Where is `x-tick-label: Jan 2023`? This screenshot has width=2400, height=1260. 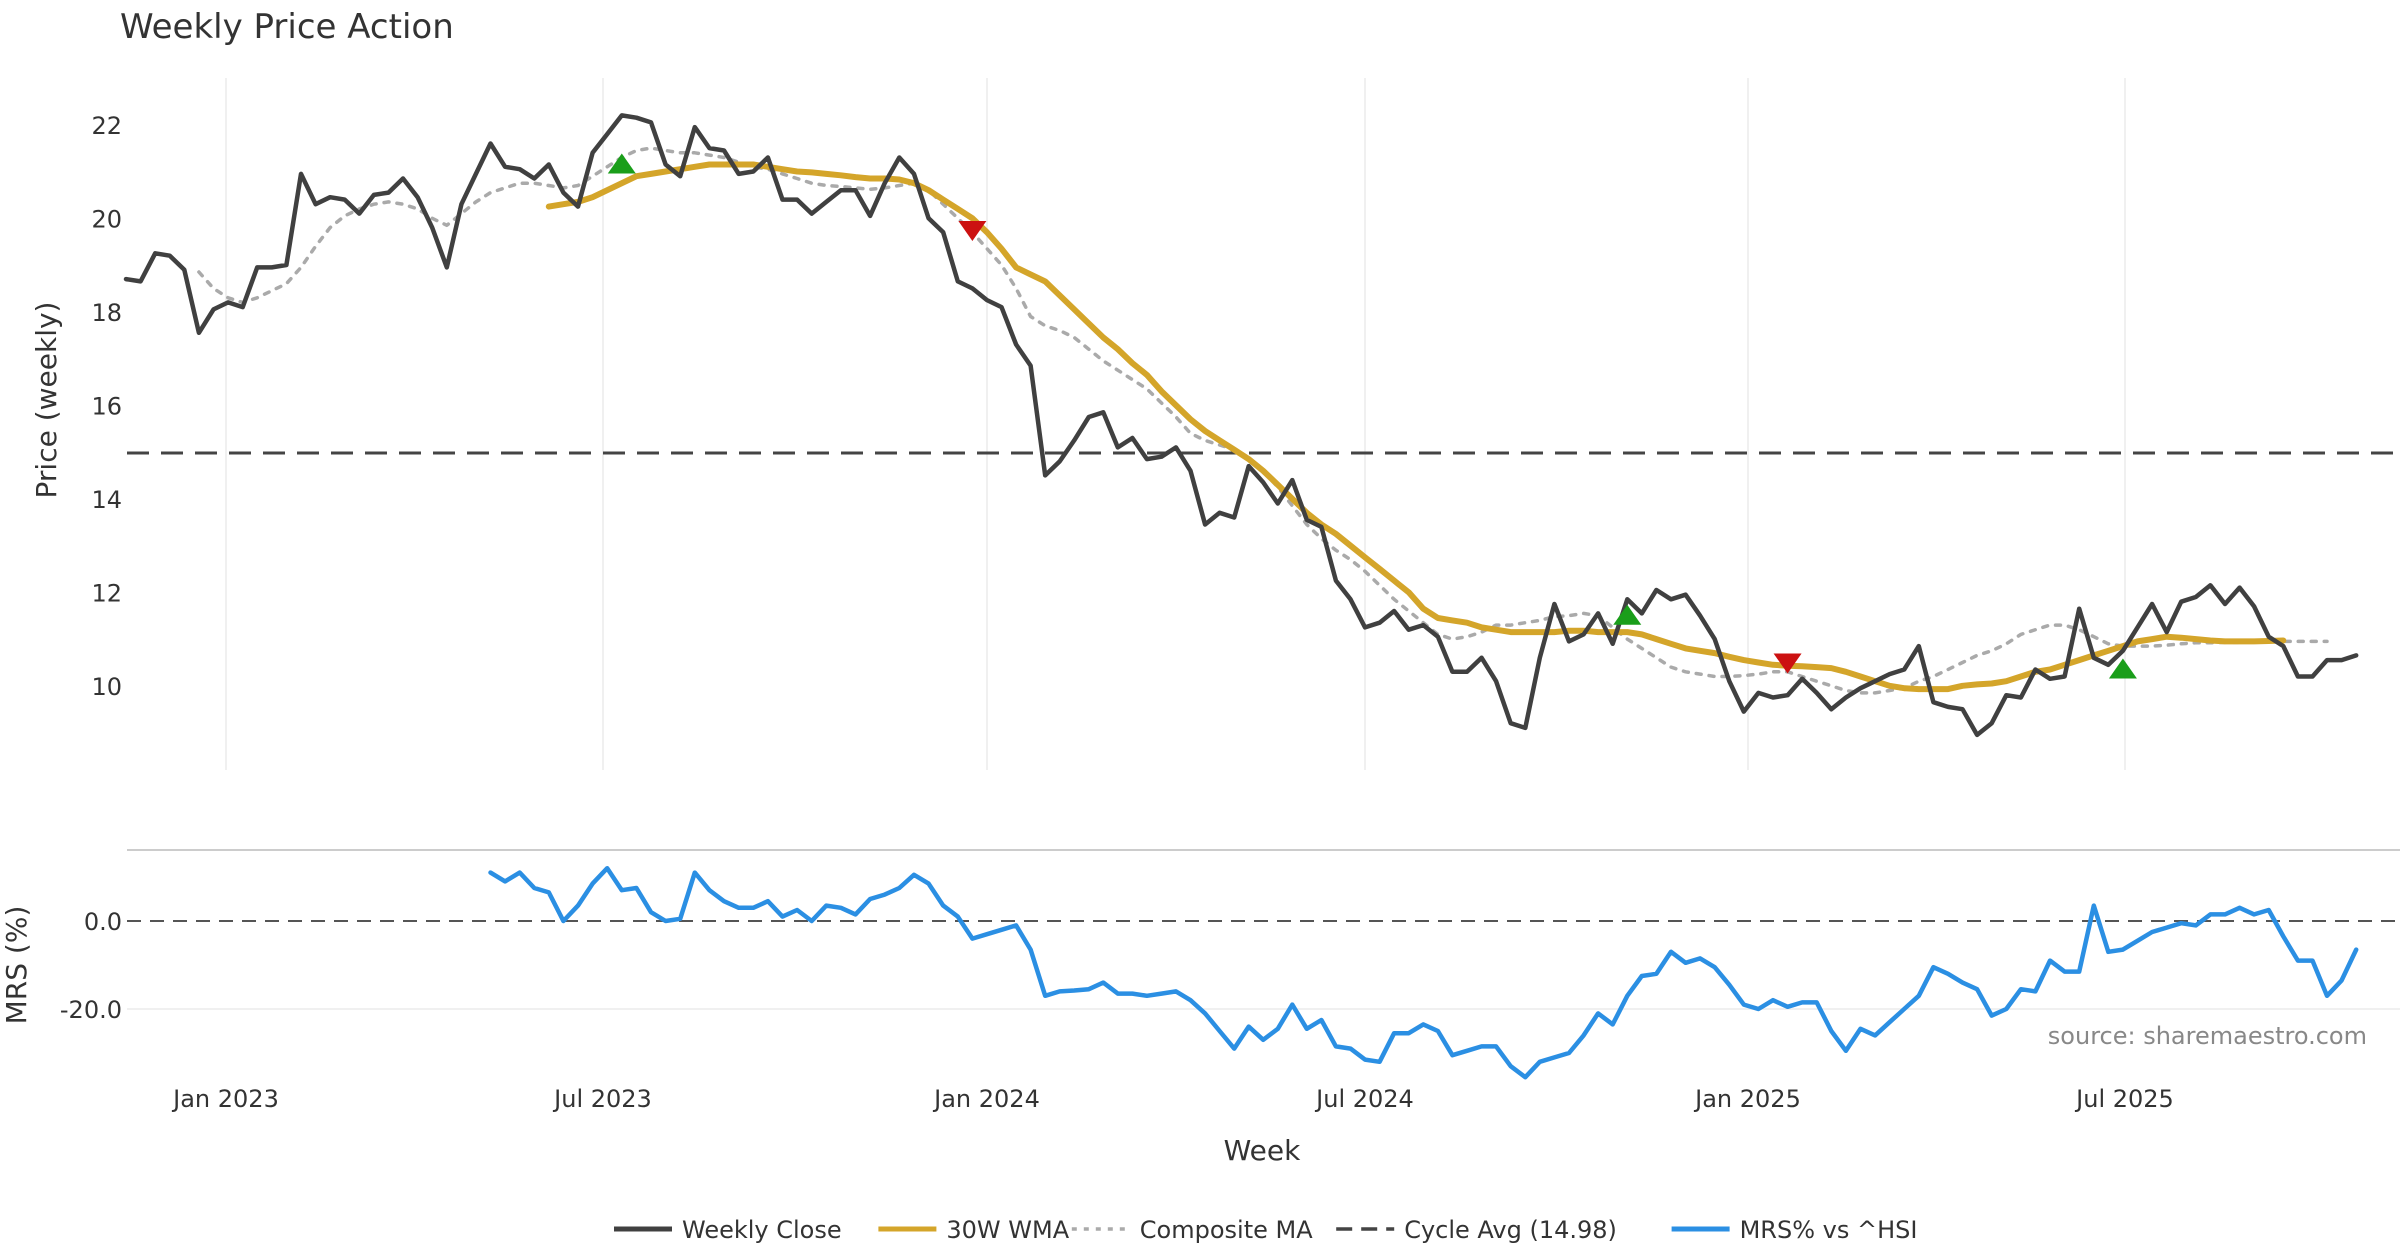
x-tick-label: Jan 2023 is located at coordinates (225, 1099).